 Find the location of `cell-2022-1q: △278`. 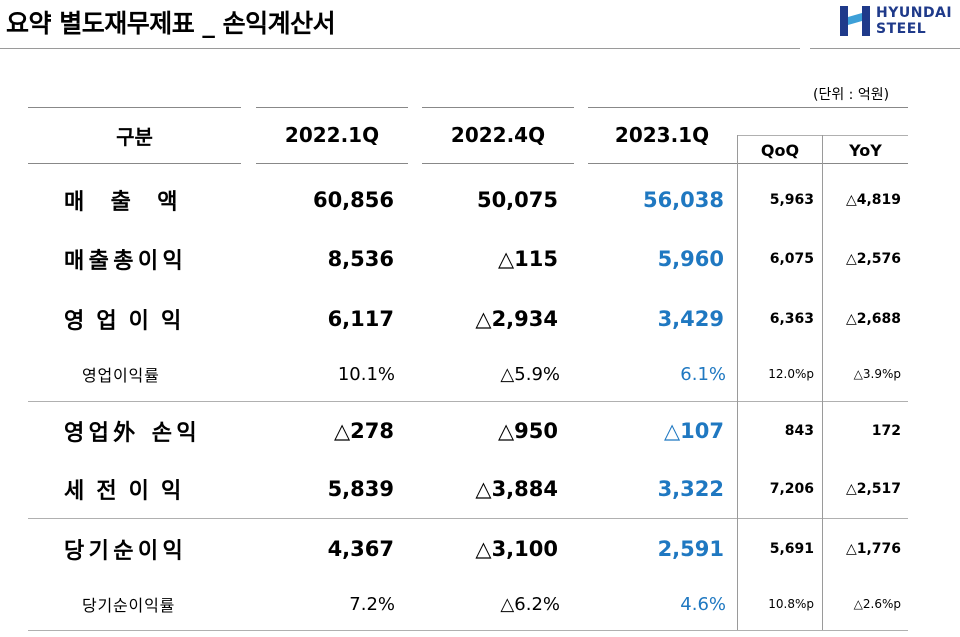

cell-2022-1q: △278 is located at coordinates (364, 431).